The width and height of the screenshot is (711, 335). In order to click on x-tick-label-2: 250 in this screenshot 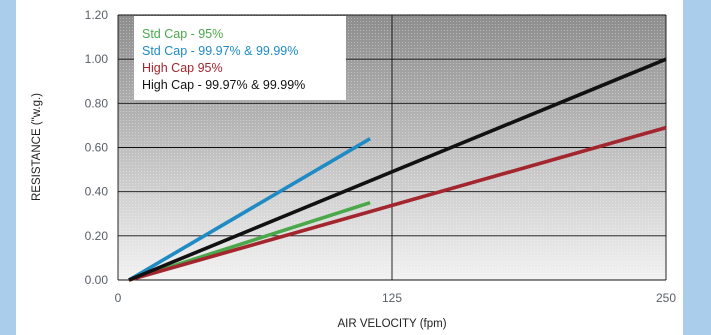, I will do `click(666, 298)`.